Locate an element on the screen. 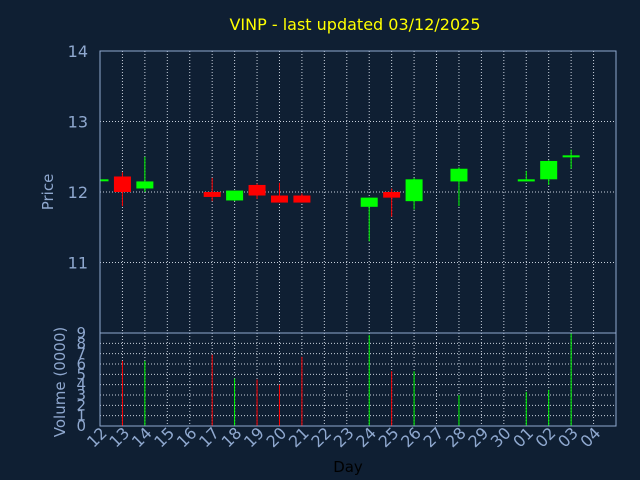 This screenshot has height=480, width=640. x-axis-label: Day is located at coordinates (348, 467).